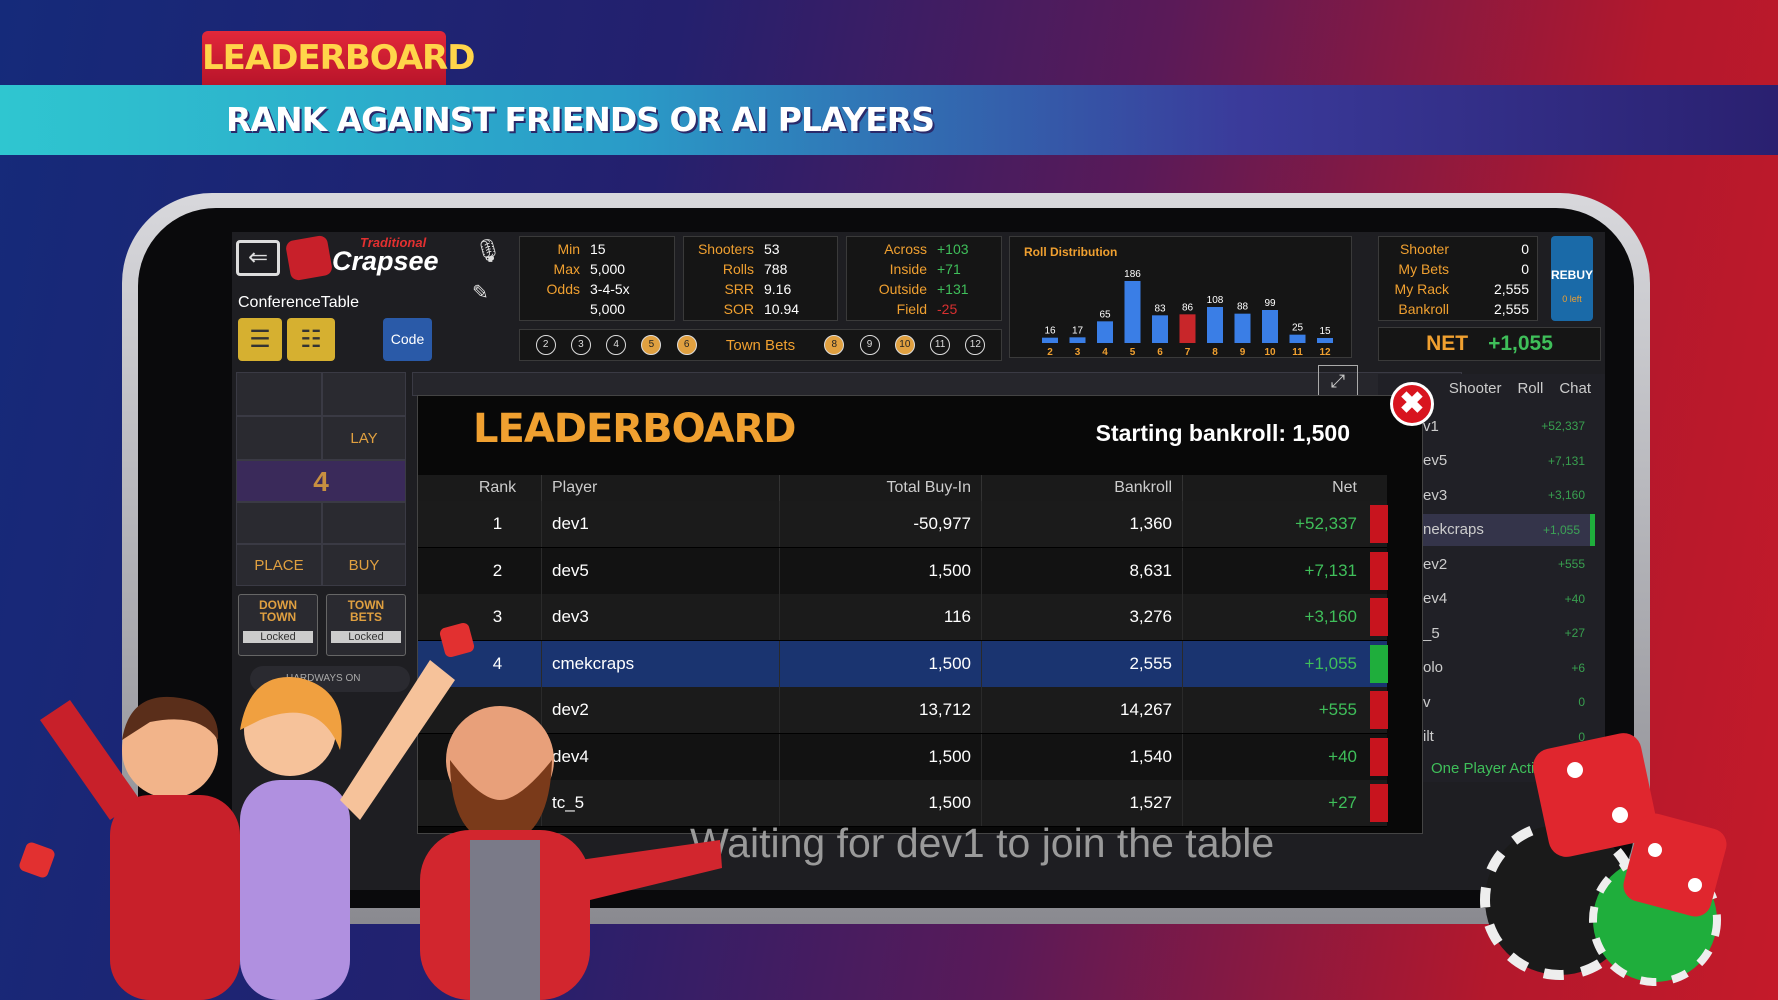  What do you see at coordinates (1566, 460) in the screenshot?
I see `side-row-value: +7,131` at bounding box center [1566, 460].